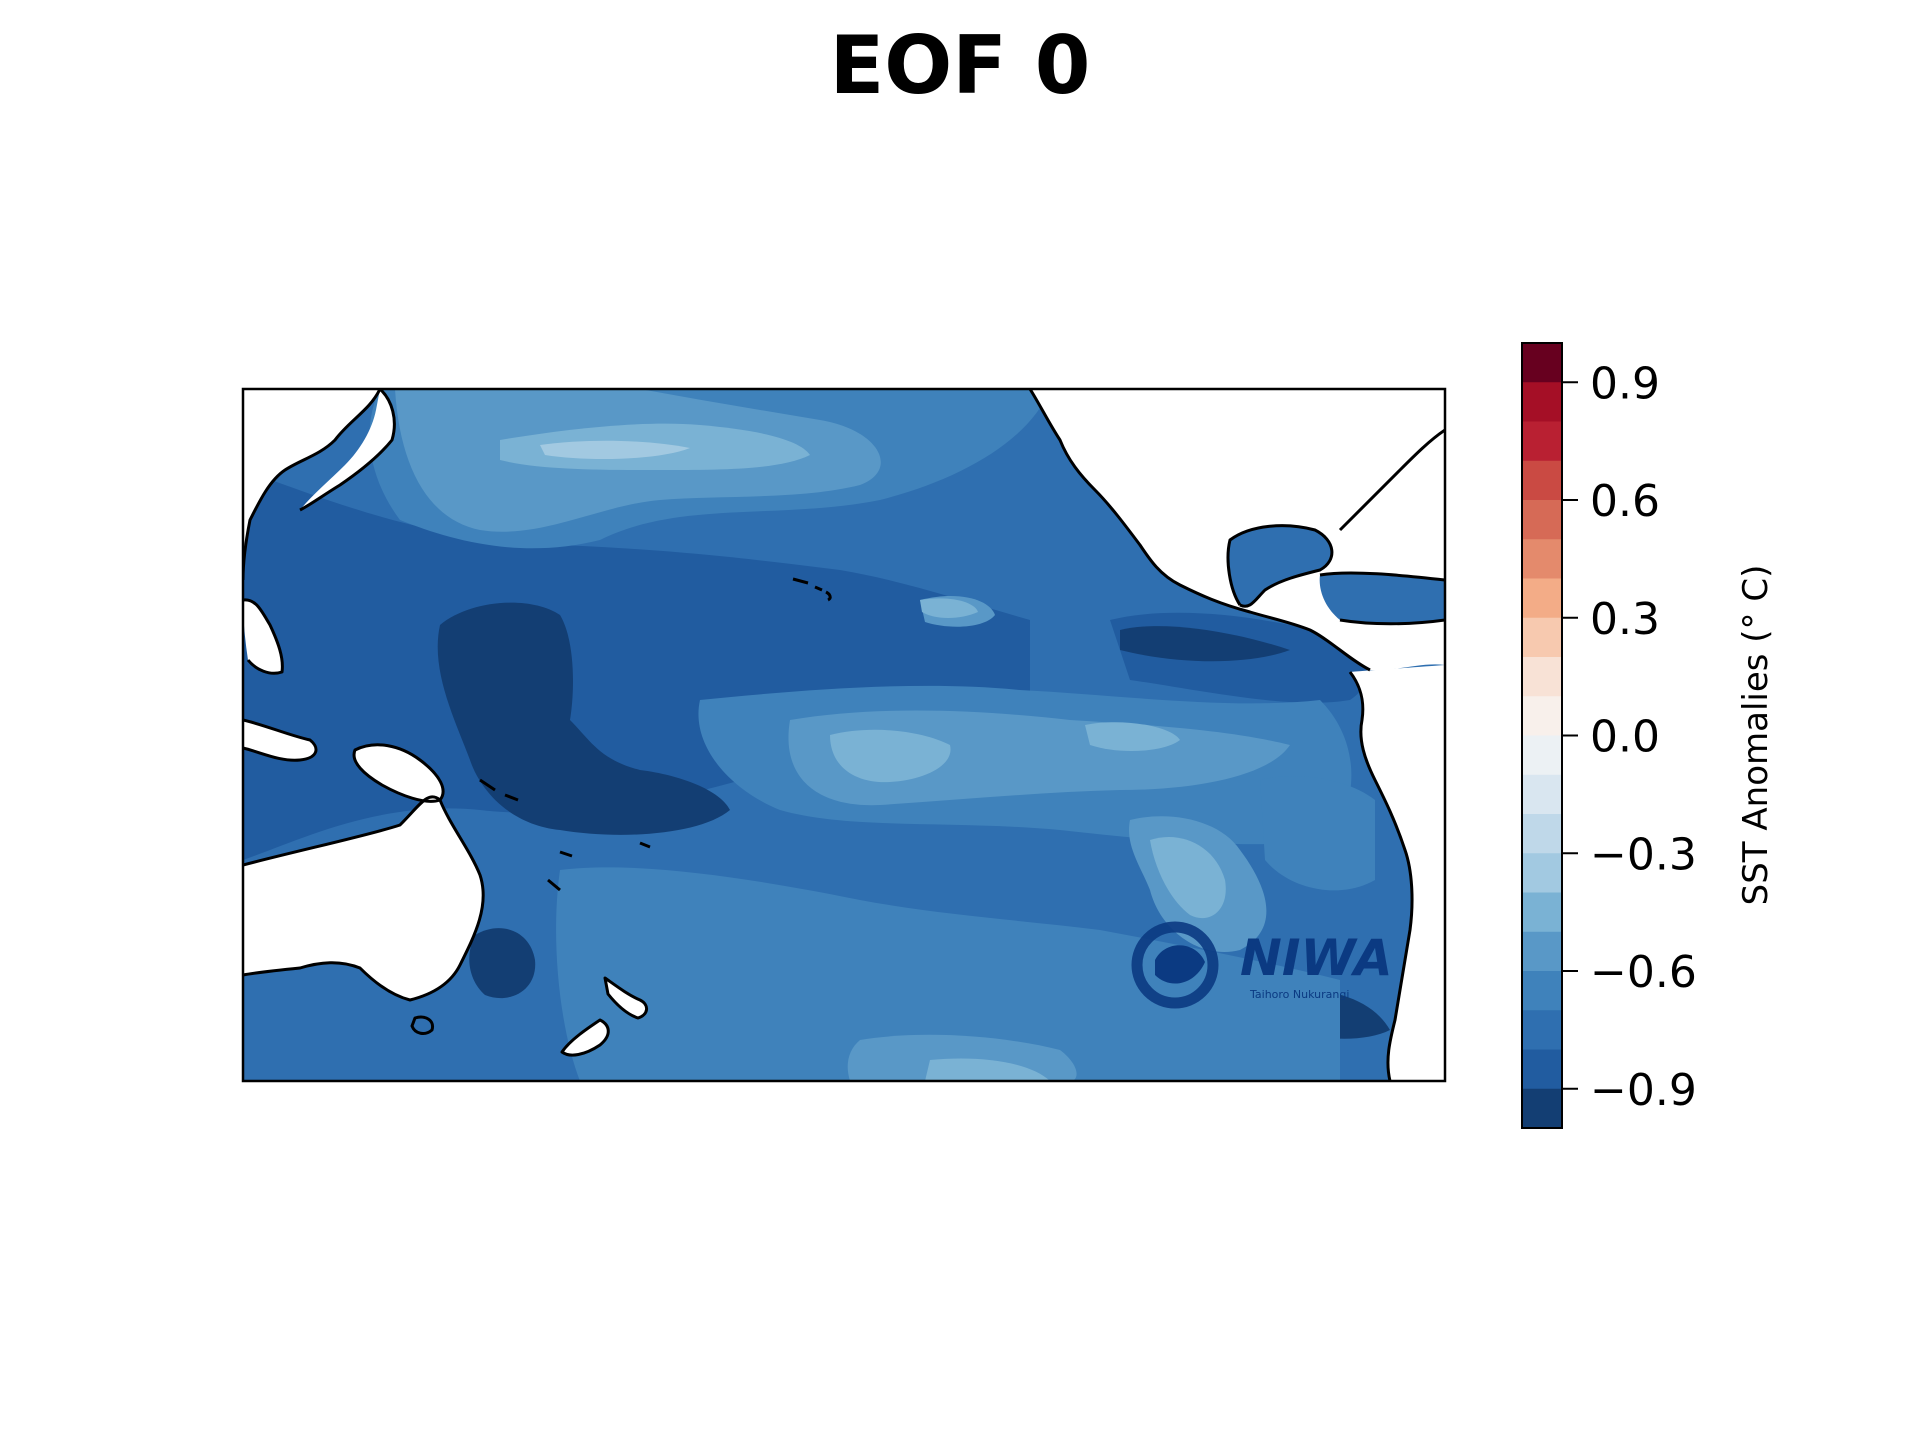 The height and width of the screenshot is (1440, 1920). I want to click on coastline-caribbean, so click(1382, 598).